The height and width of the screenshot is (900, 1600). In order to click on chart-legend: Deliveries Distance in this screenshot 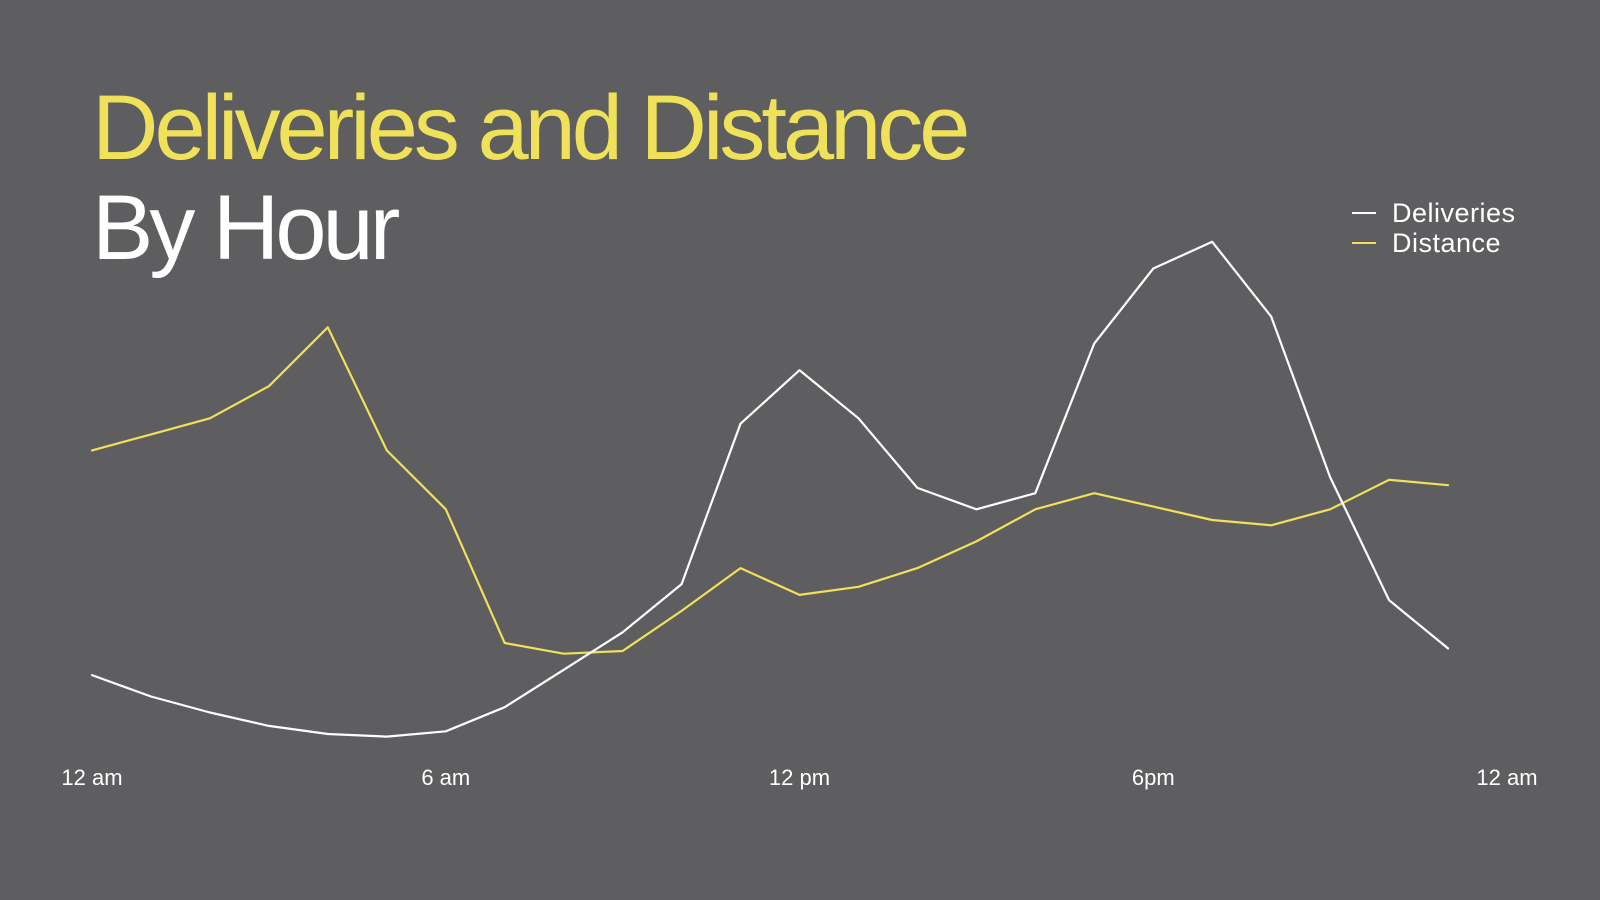, I will do `click(1434, 228)`.